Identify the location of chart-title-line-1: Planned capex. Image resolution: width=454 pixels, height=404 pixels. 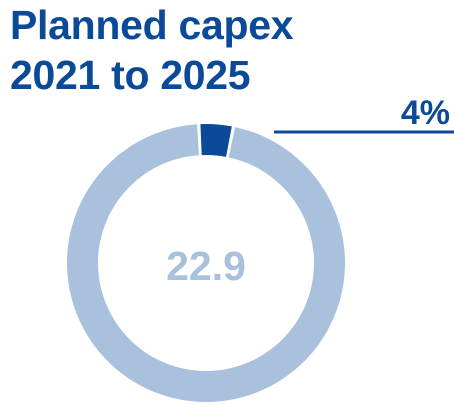
(152, 25).